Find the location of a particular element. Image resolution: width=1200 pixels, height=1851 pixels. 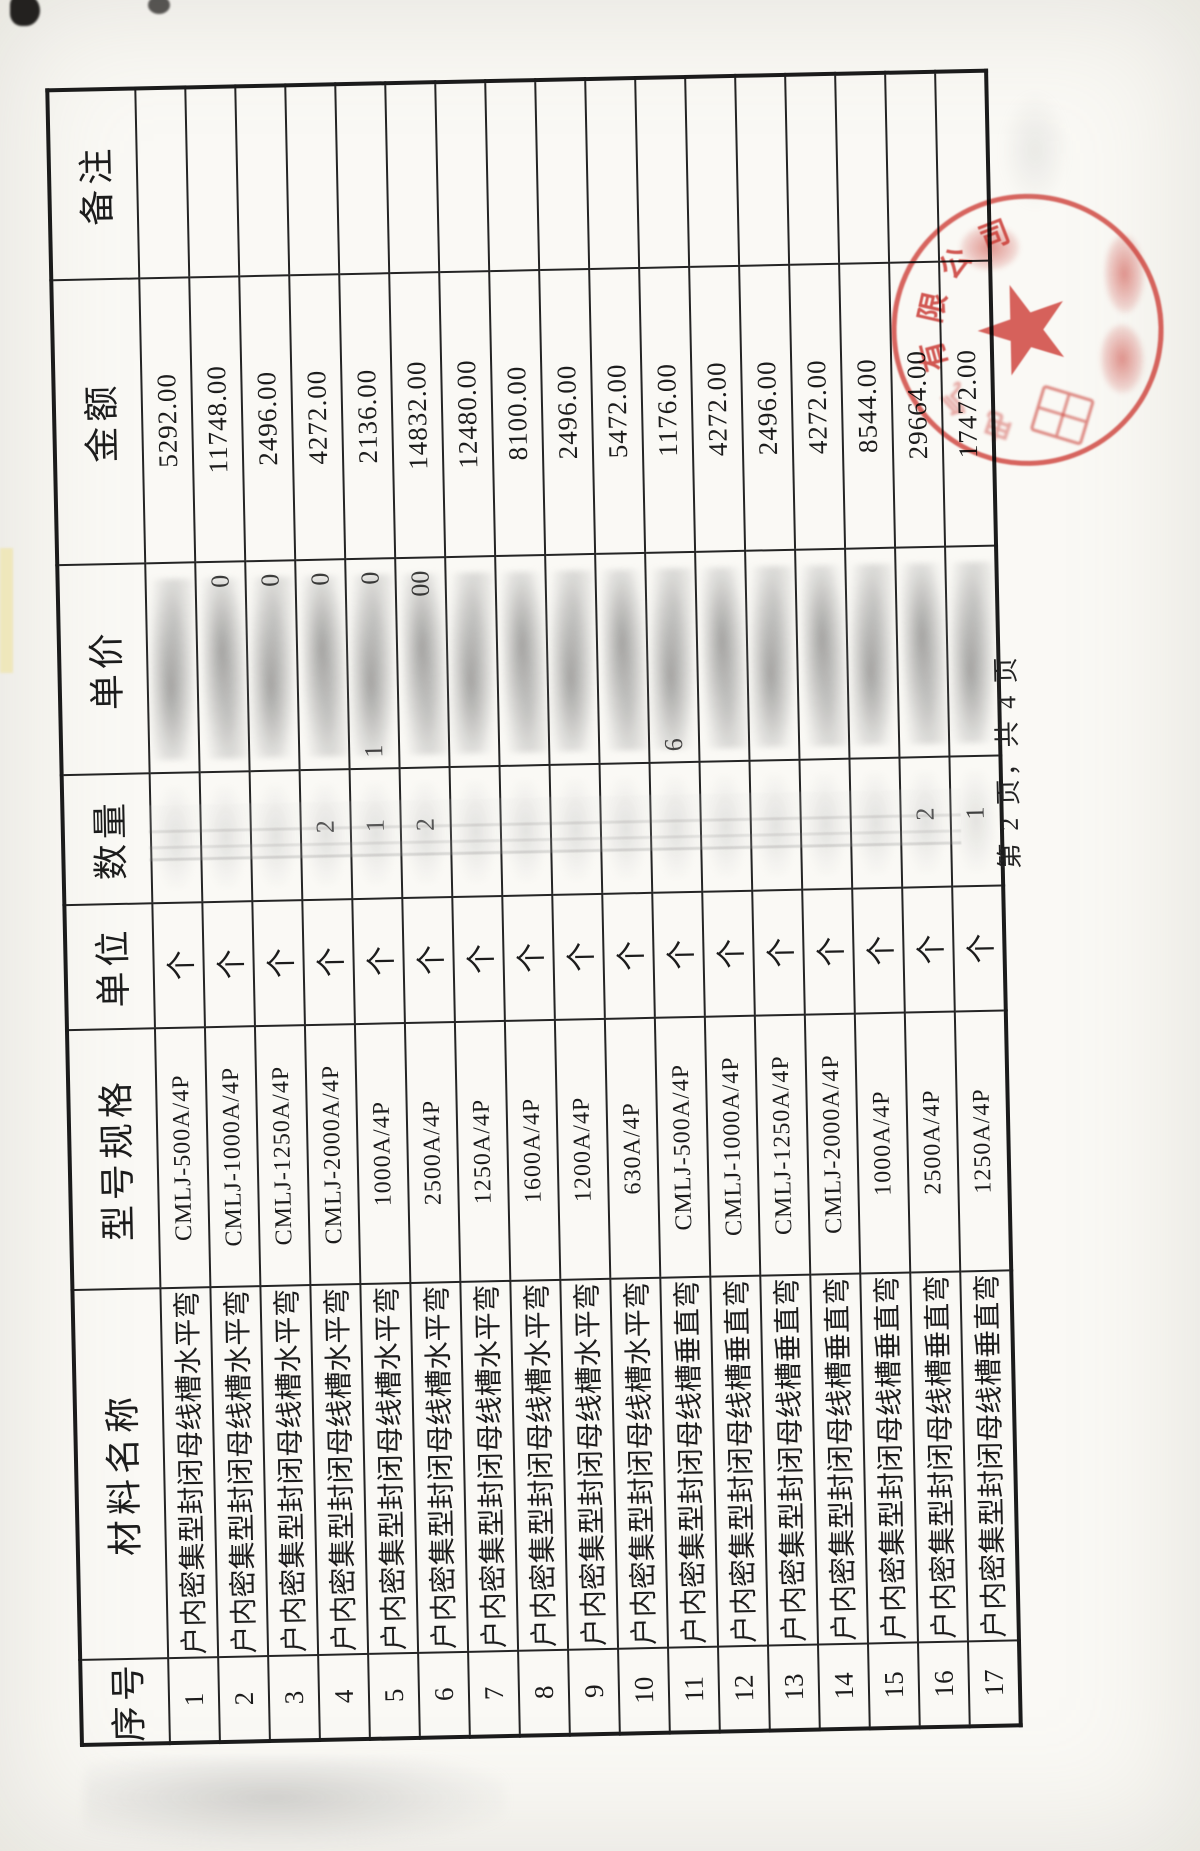

stamp-star-icon: ★ is located at coordinates (1022, 330).